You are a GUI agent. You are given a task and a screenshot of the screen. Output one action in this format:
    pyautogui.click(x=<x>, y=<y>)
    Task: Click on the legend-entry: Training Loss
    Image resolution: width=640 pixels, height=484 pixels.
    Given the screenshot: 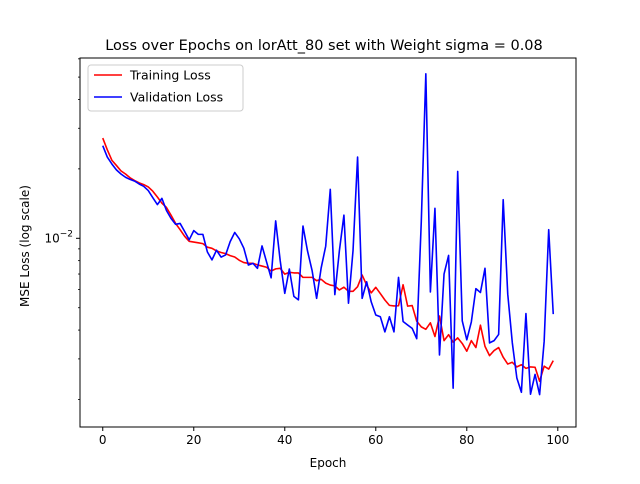 What is the action you would take?
    pyautogui.click(x=170, y=75)
    